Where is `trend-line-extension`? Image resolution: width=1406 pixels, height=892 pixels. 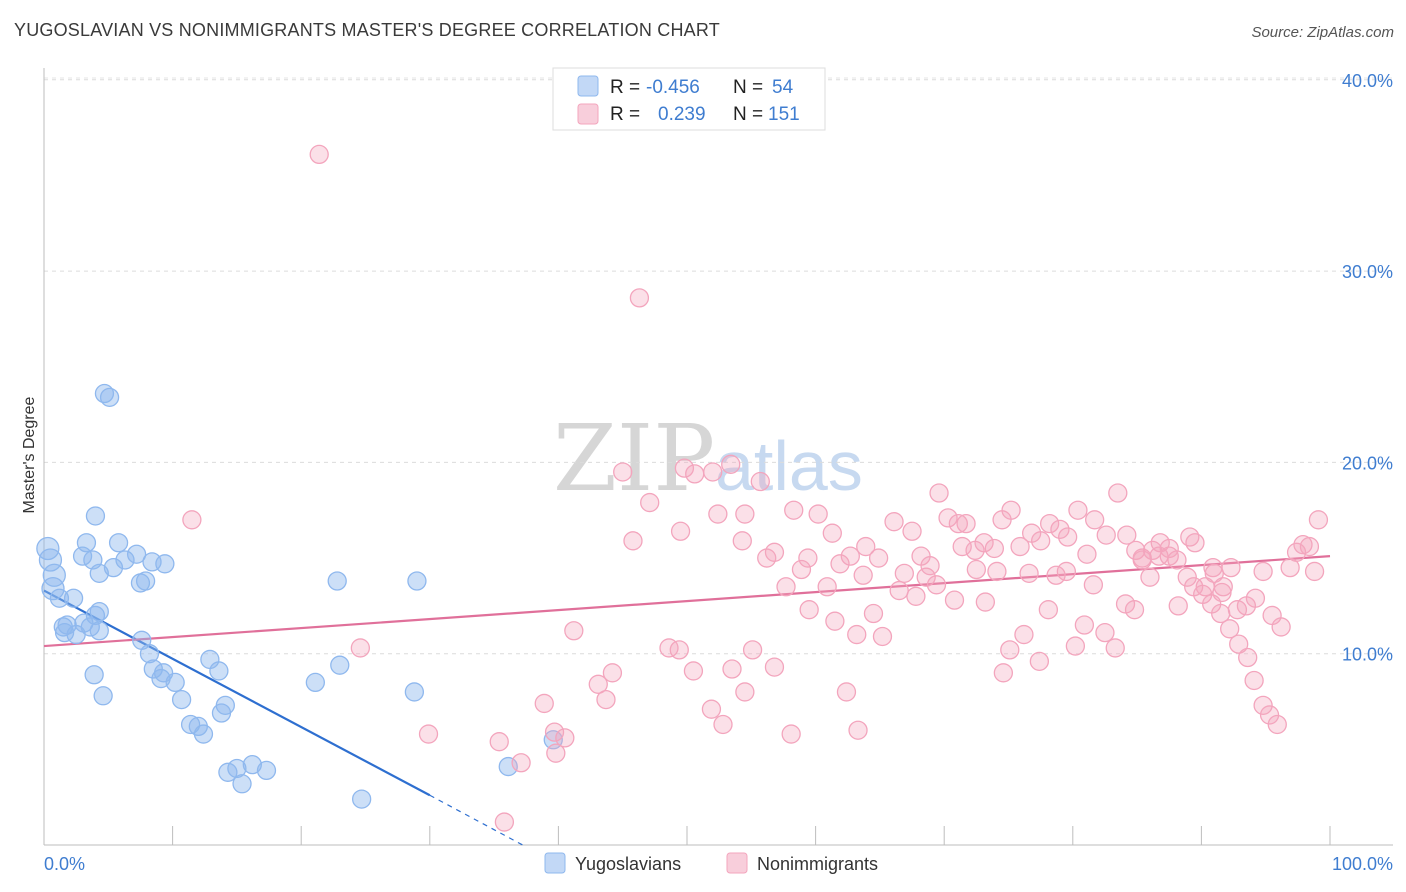
trend-line-extension is located at coordinates (478, 821).